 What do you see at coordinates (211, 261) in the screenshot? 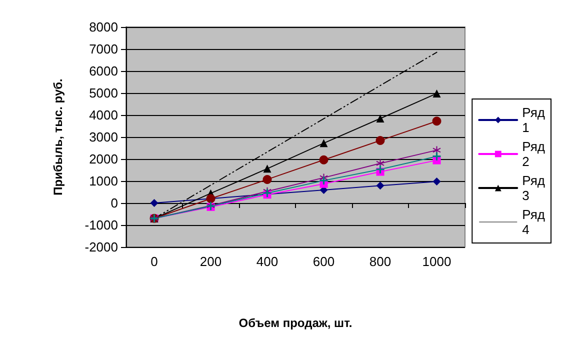
I see `x-tick-label: 200` at bounding box center [211, 261].